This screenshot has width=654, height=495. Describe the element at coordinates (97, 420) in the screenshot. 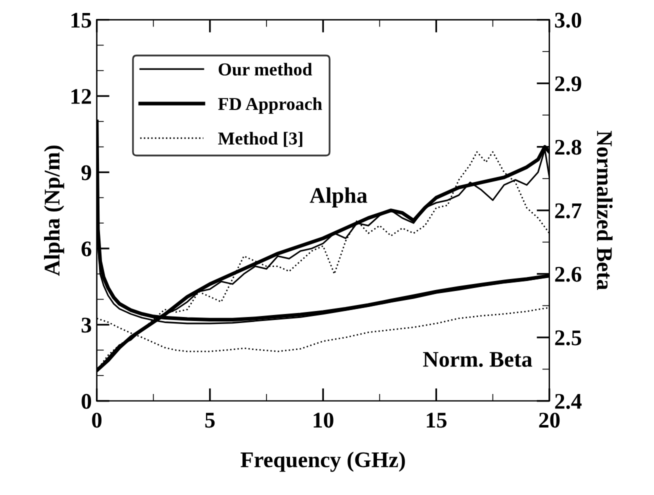

I see `x-tick-label: 0` at that location.